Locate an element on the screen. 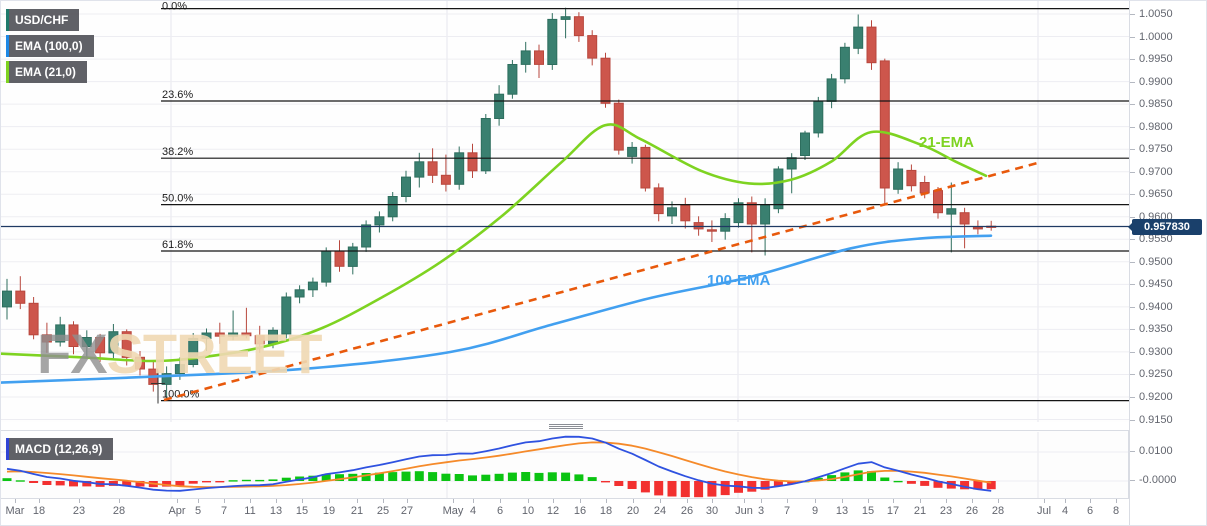 The height and width of the screenshot is (526, 1207). fib-label: 23.6% is located at coordinates (177, 95).